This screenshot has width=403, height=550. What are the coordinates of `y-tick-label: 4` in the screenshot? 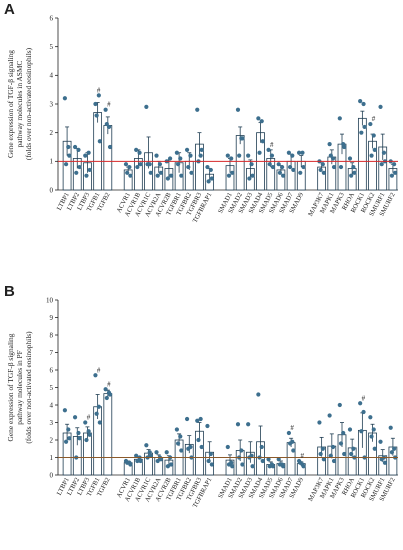 It's located at (52, 76).